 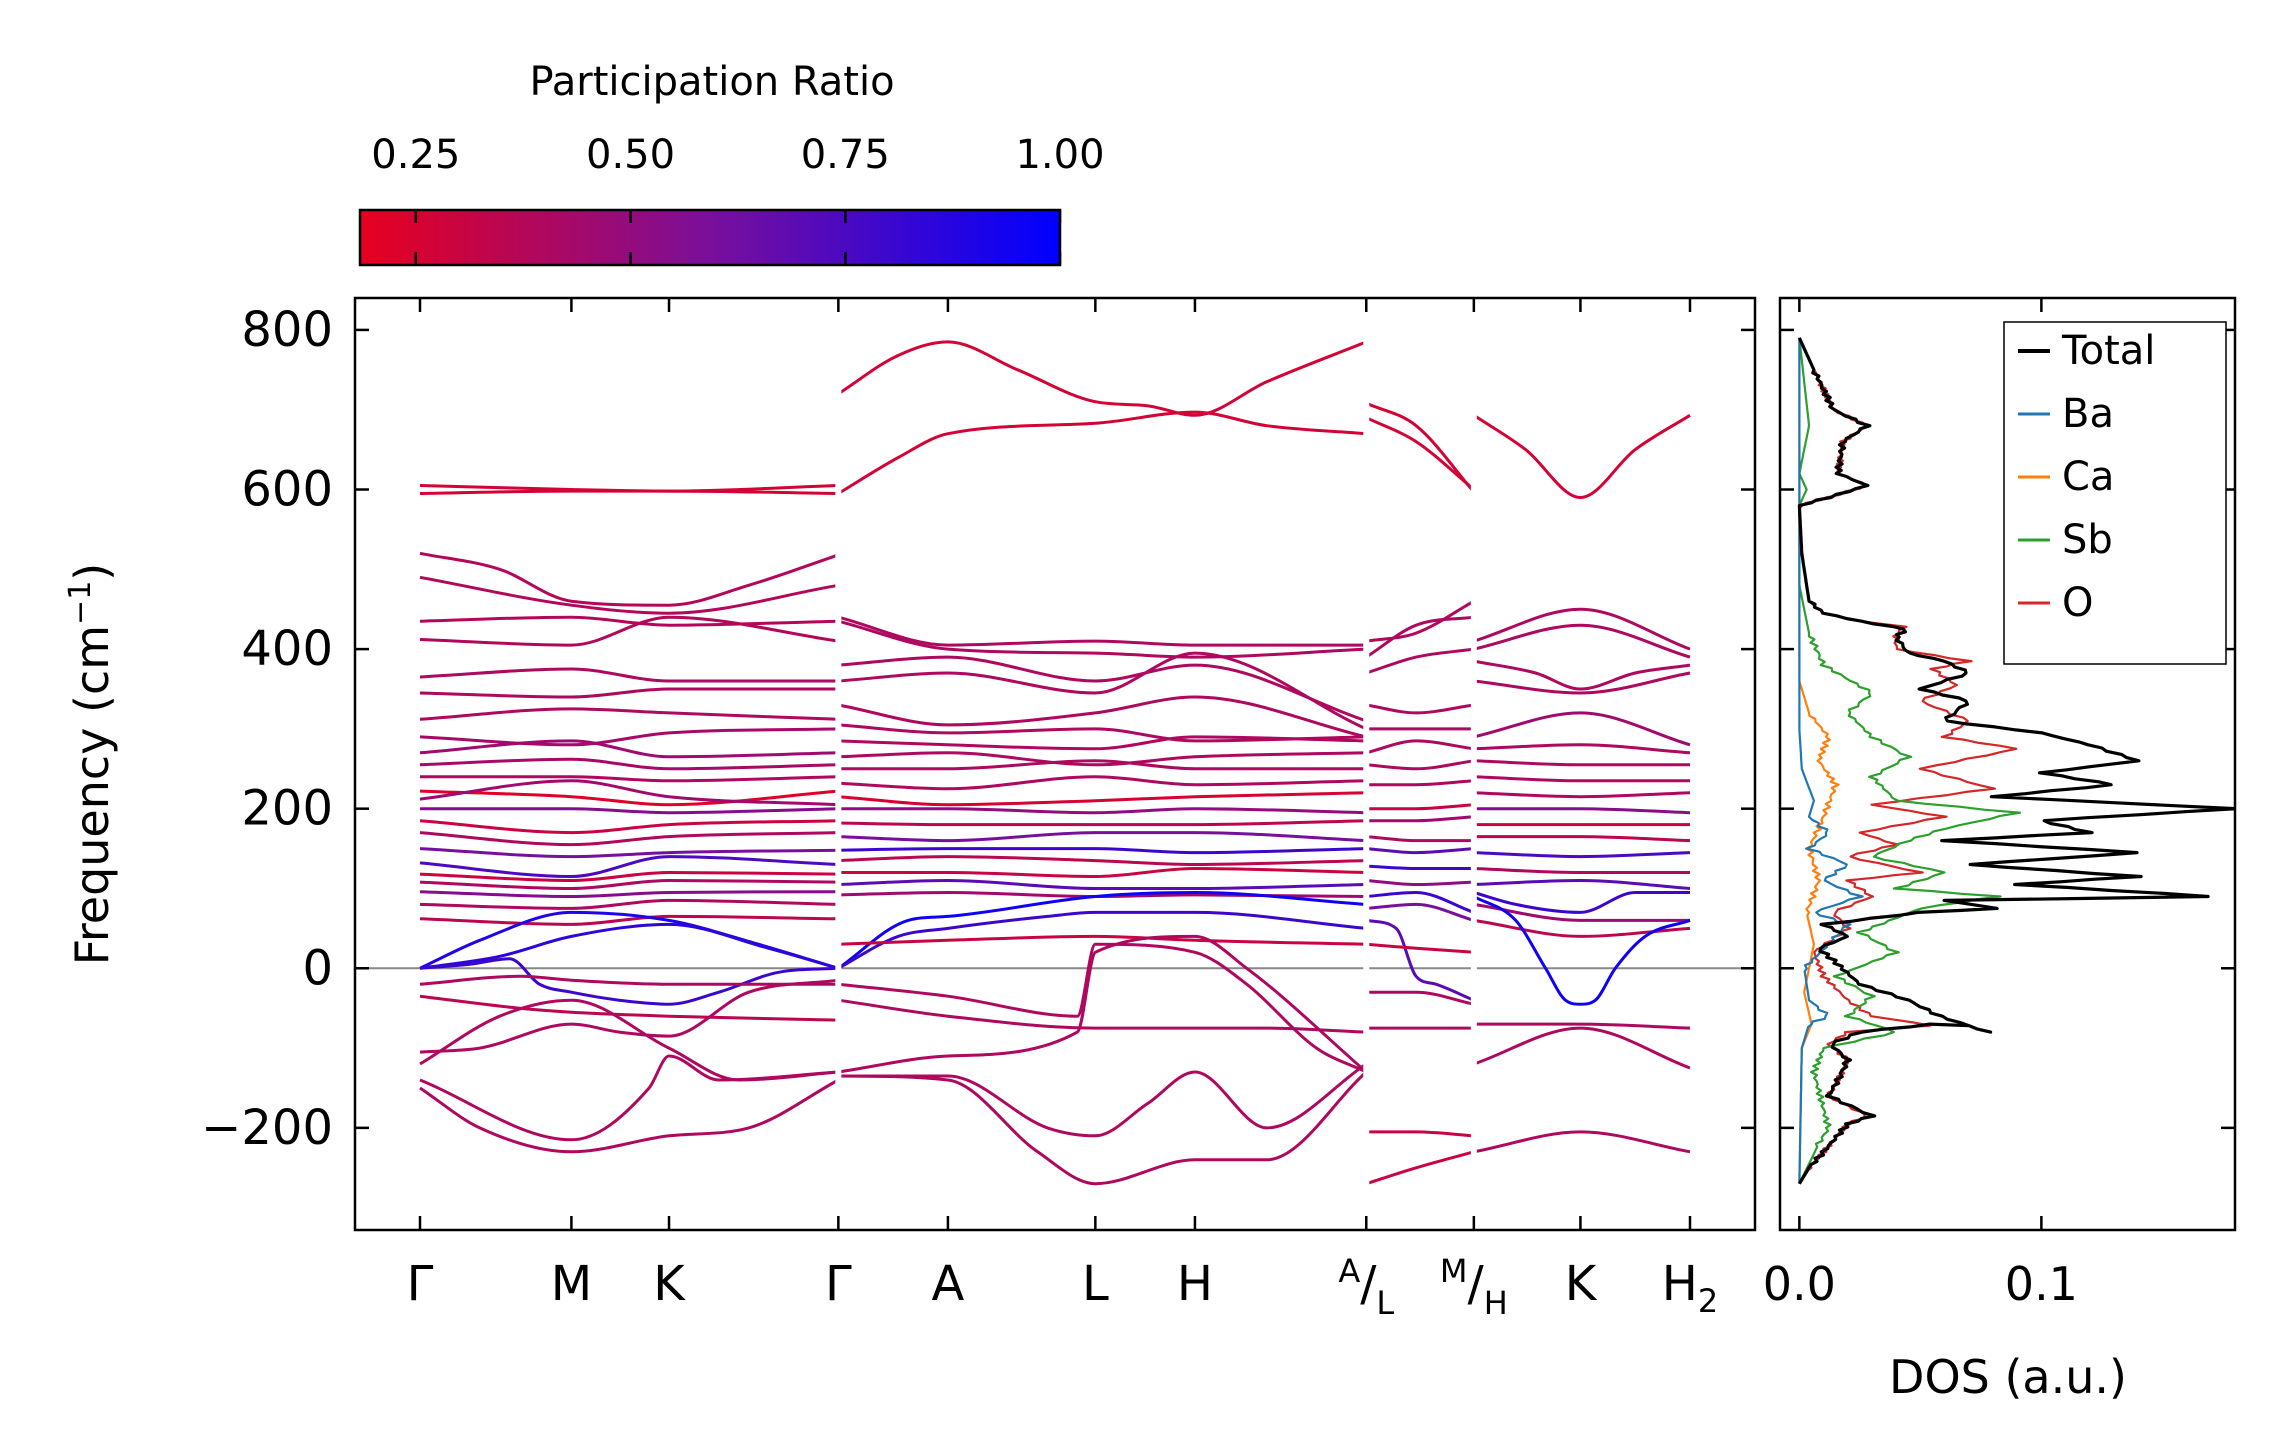 What do you see at coordinates (1420, 747) in the screenshot?
I see `band-AL-p6` at bounding box center [1420, 747].